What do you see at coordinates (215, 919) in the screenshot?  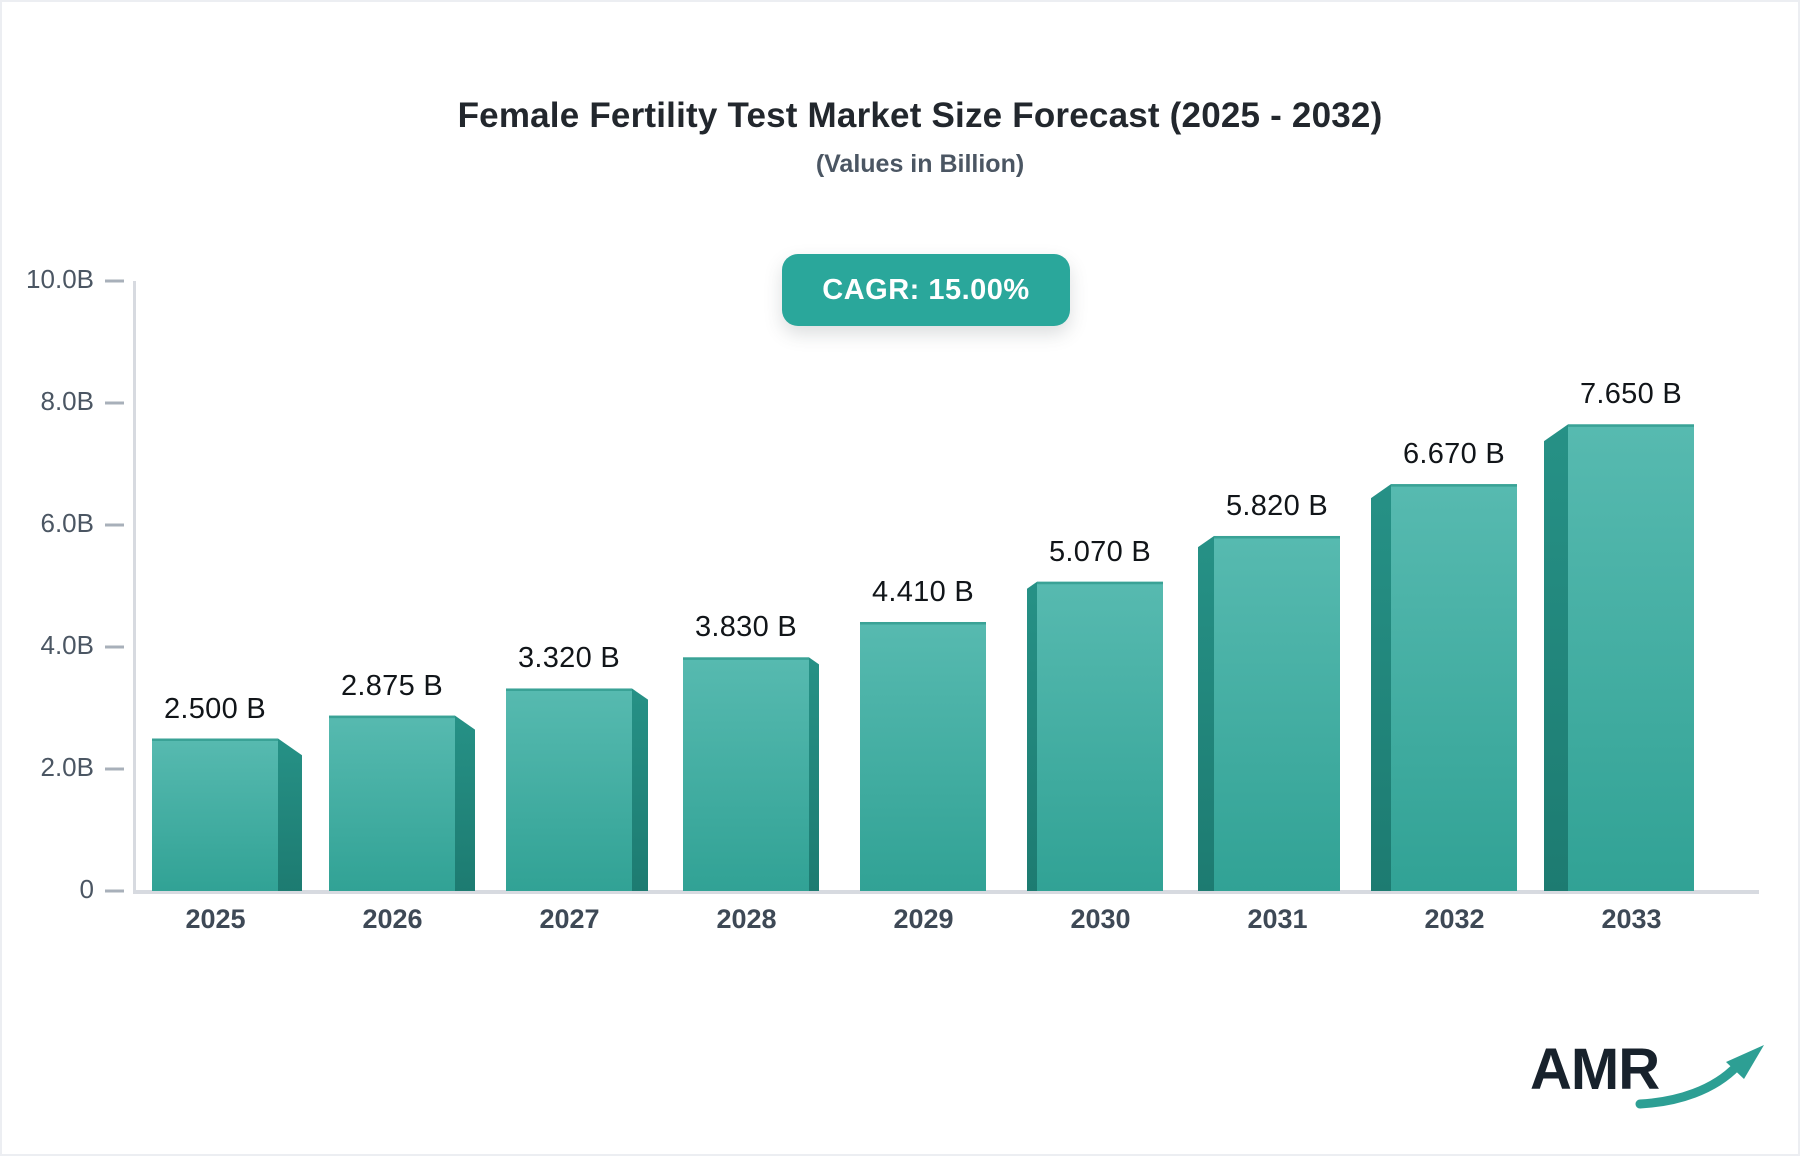 I see `x-axis-label: 2025` at bounding box center [215, 919].